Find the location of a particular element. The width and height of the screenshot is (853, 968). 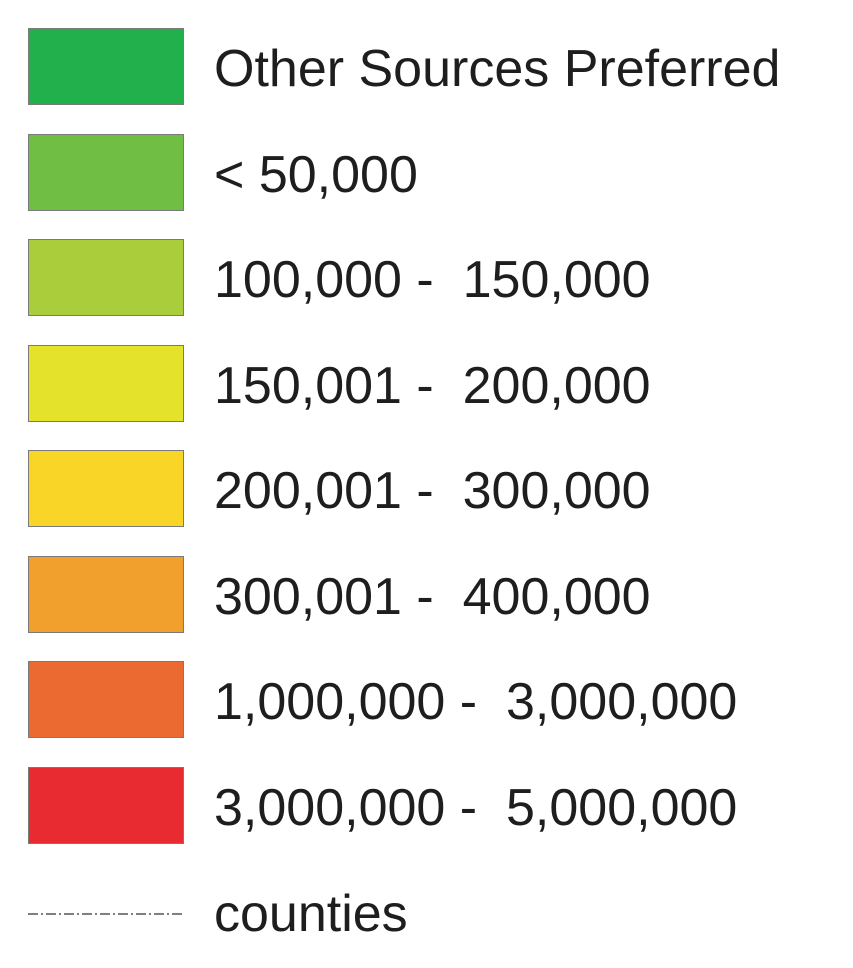

legend-item-under-50000: < 50,000 is located at coordinates (438, 173).